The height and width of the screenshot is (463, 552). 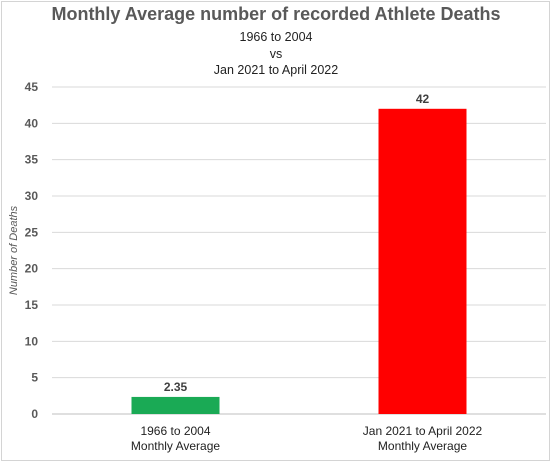 What do you see at coordinates (32, 87) in the screenshot?
I see `y-tick-label: 45` at bounding box center [32, 87].